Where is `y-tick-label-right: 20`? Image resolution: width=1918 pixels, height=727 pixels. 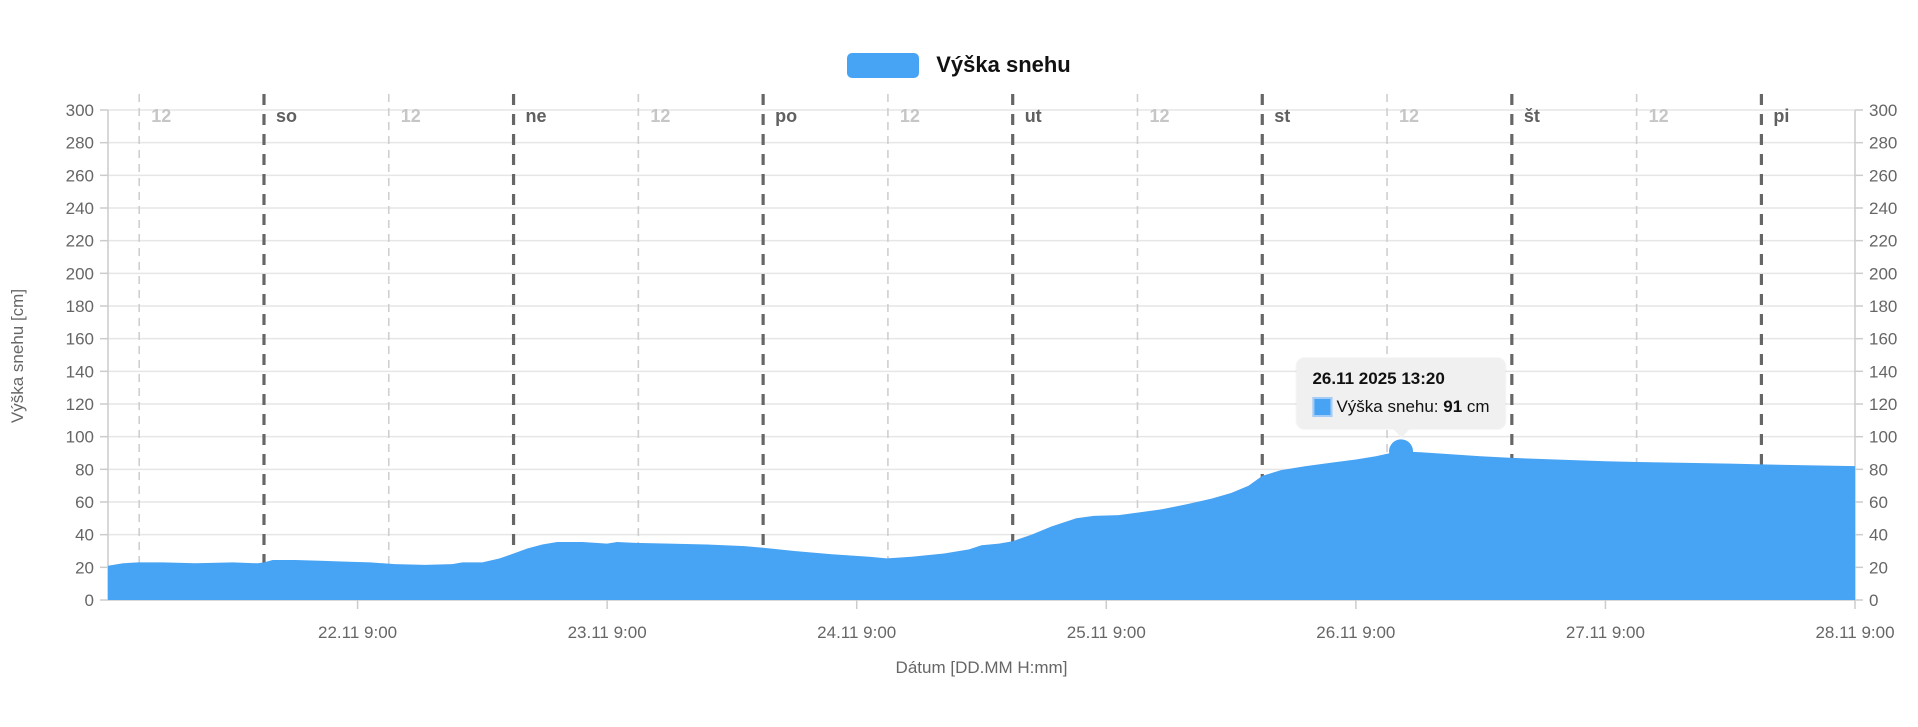
y-tick-label-right: 20 is located at coordinates (1878, 567).